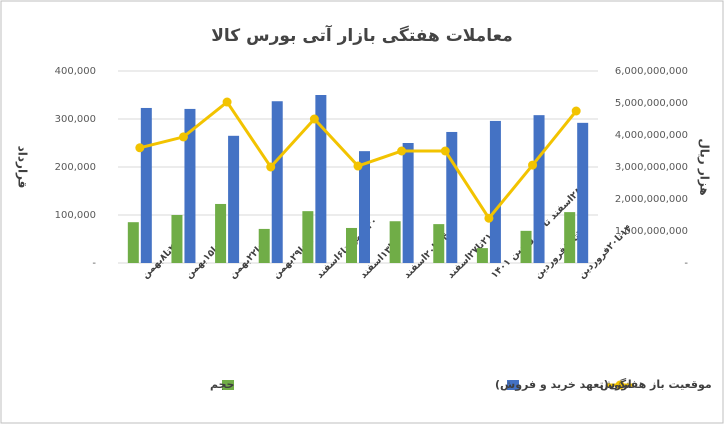 The image size is (724, 424). What do you see at coordinates (651, 167) in the screenshot?
I see `y2-tick-label: 3,000,000,000` at bounding box center [651, 167].